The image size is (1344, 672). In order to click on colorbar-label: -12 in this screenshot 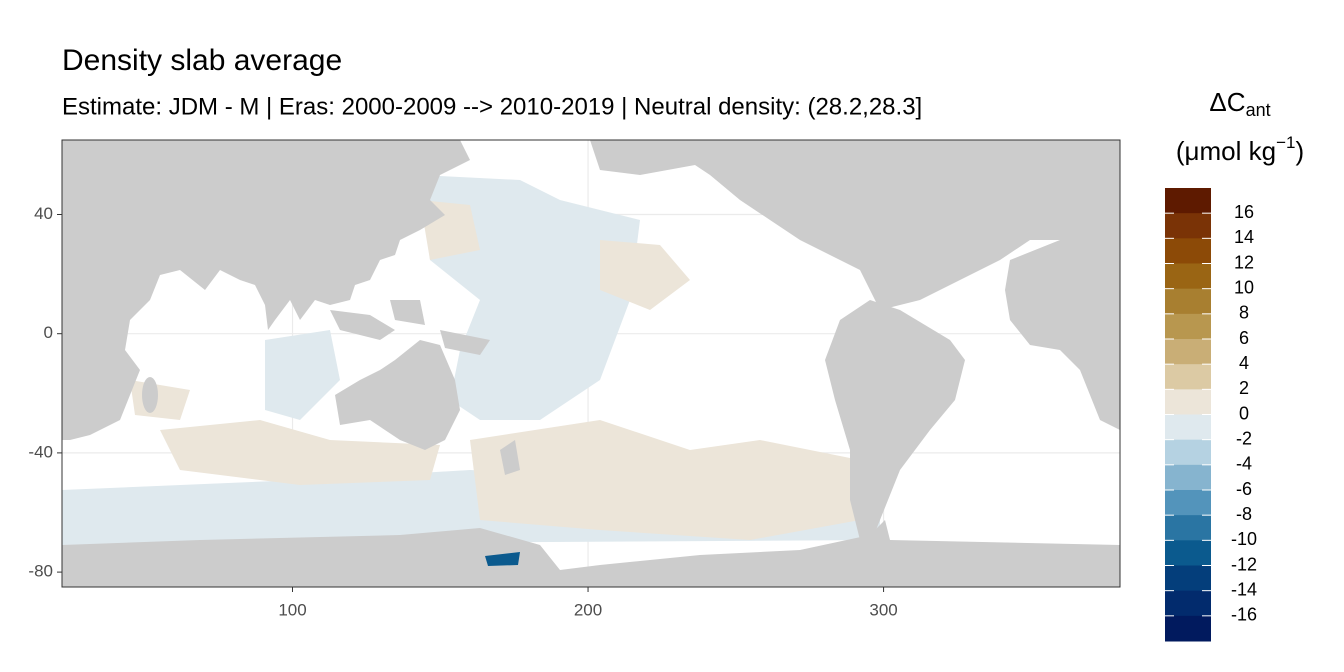, I will do `click(1244, 564)`.